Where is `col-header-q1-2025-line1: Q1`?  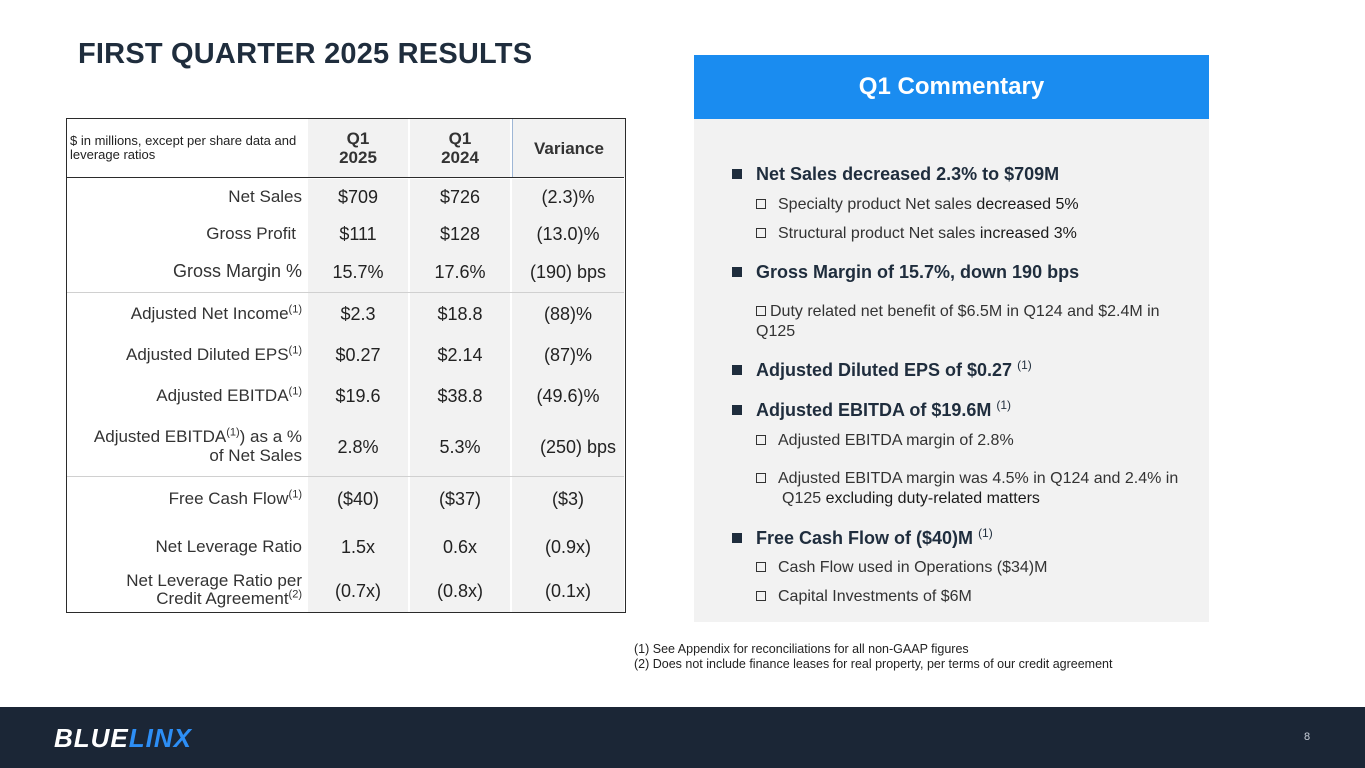
col-header-q1-2025-line1: Q1 is located at coordinates (358, 138).